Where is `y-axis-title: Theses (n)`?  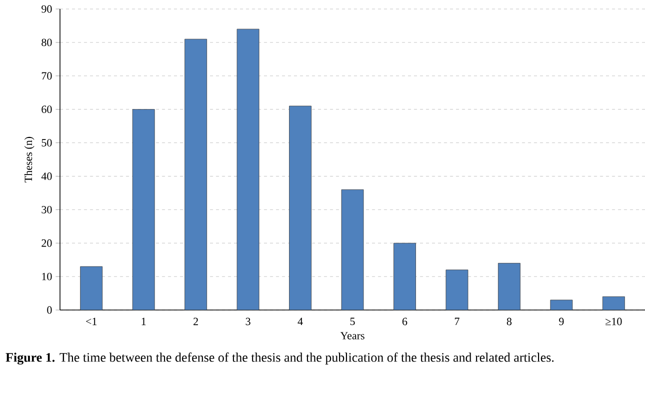 y-axis-title: Theses (n) is located at coordinates (29, 159).